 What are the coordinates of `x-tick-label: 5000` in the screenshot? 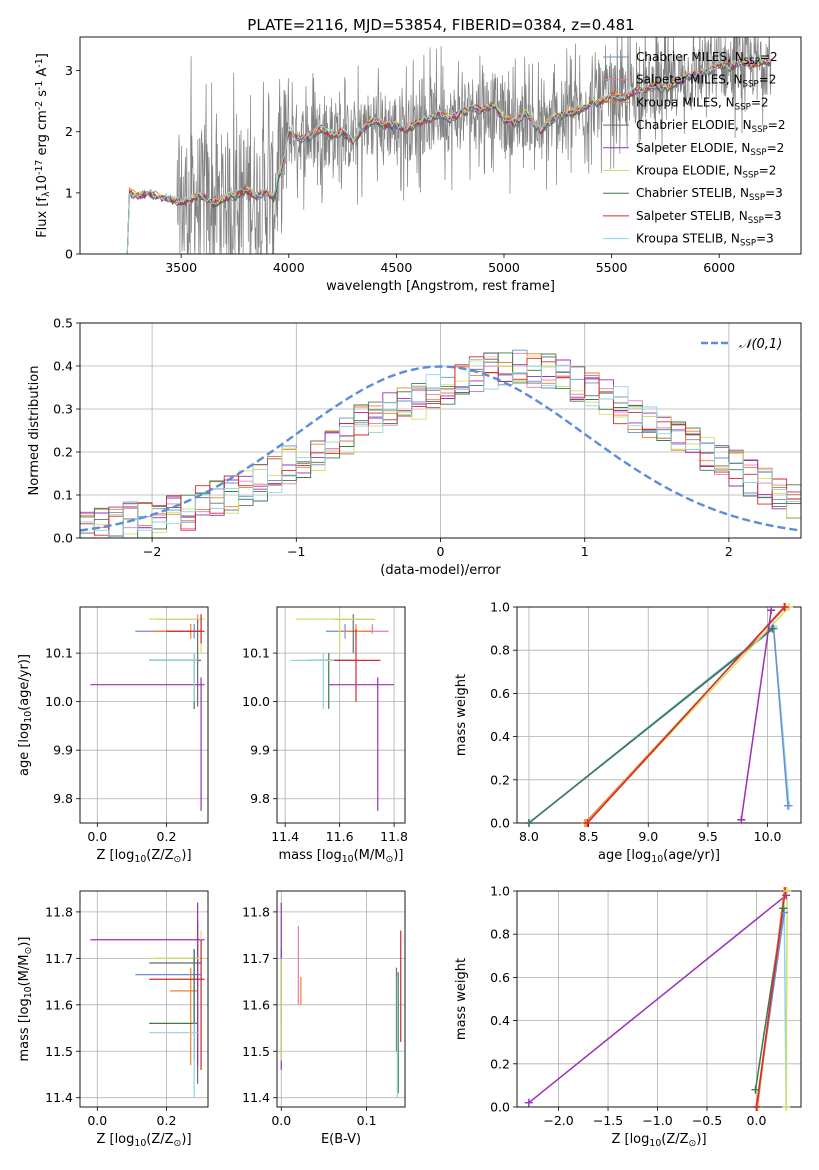 It's located at (504, 267).